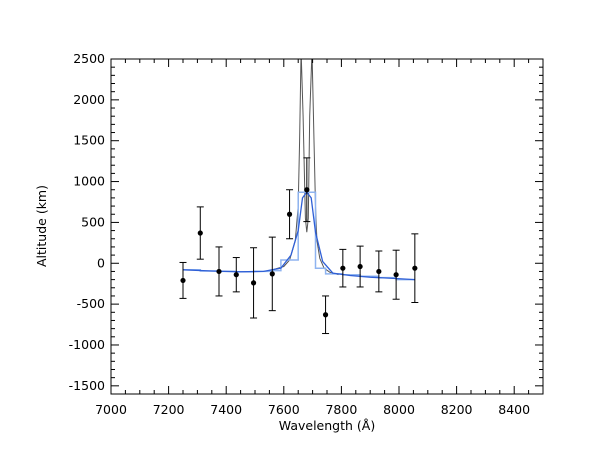  I want to click on y-tick-label: 1500, so click(89, 140).